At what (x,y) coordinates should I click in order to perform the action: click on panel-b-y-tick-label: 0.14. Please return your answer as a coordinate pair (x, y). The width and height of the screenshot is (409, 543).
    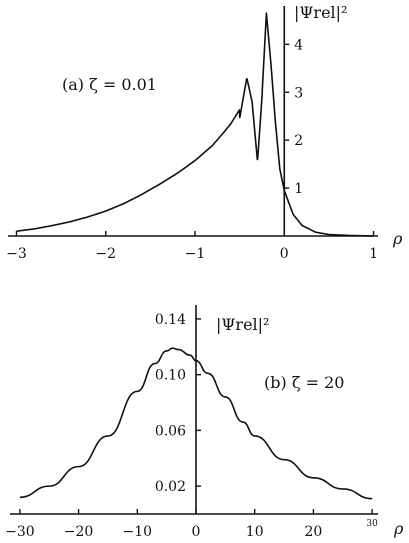
    Looking at the image, I should click on (170, 320).